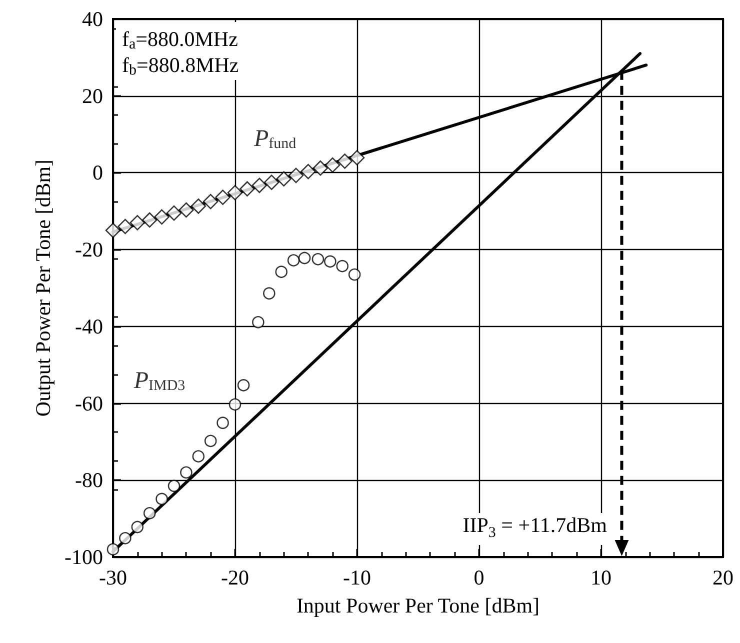 Image resolution: width=740 pixels, height=643 pixels. What do you see at coordinates (89, 326) in the screenshot?
I see `y-tick-label: -40` at bounding box center [89, 326].